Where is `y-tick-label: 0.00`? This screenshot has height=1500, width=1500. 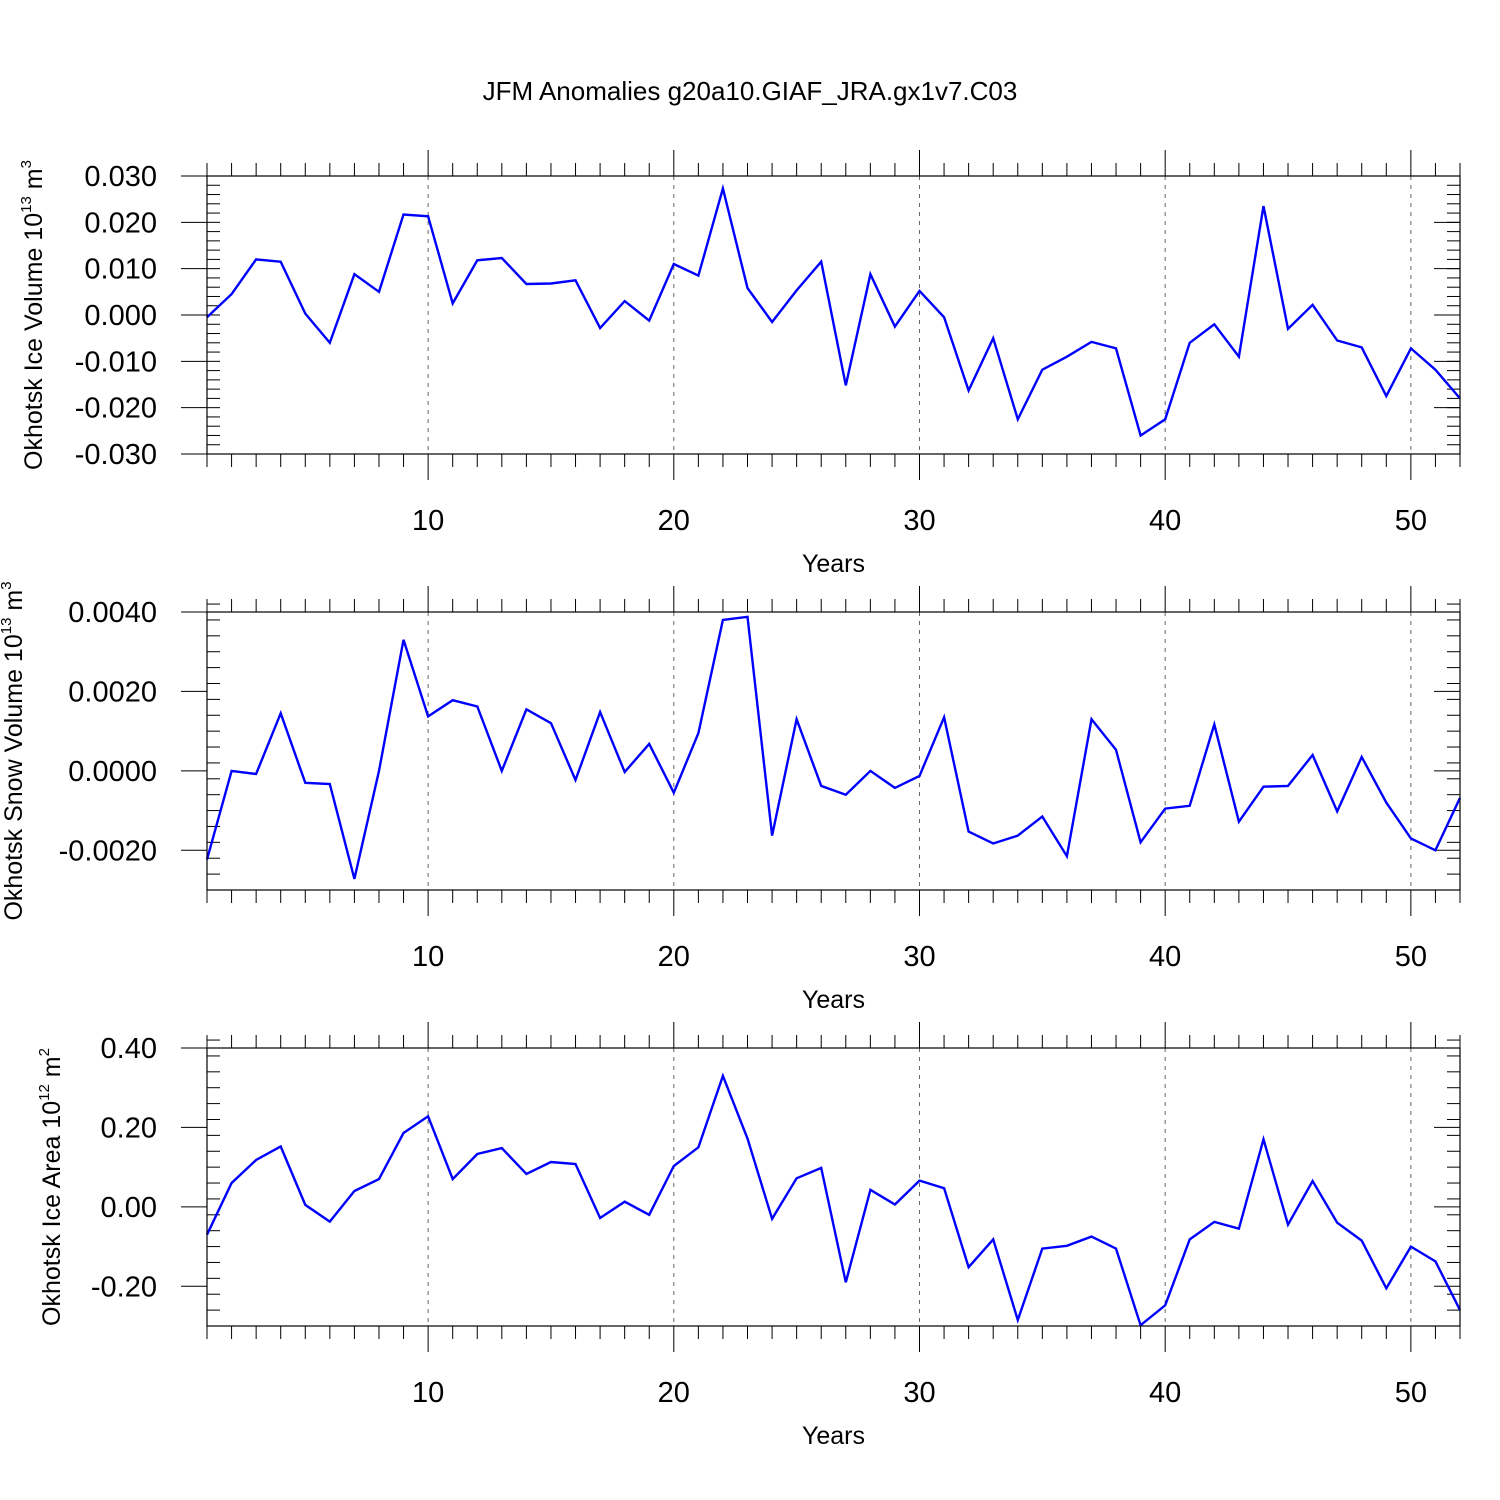 y-tick-label: 0.00 is located at coordinates (129, 1208).